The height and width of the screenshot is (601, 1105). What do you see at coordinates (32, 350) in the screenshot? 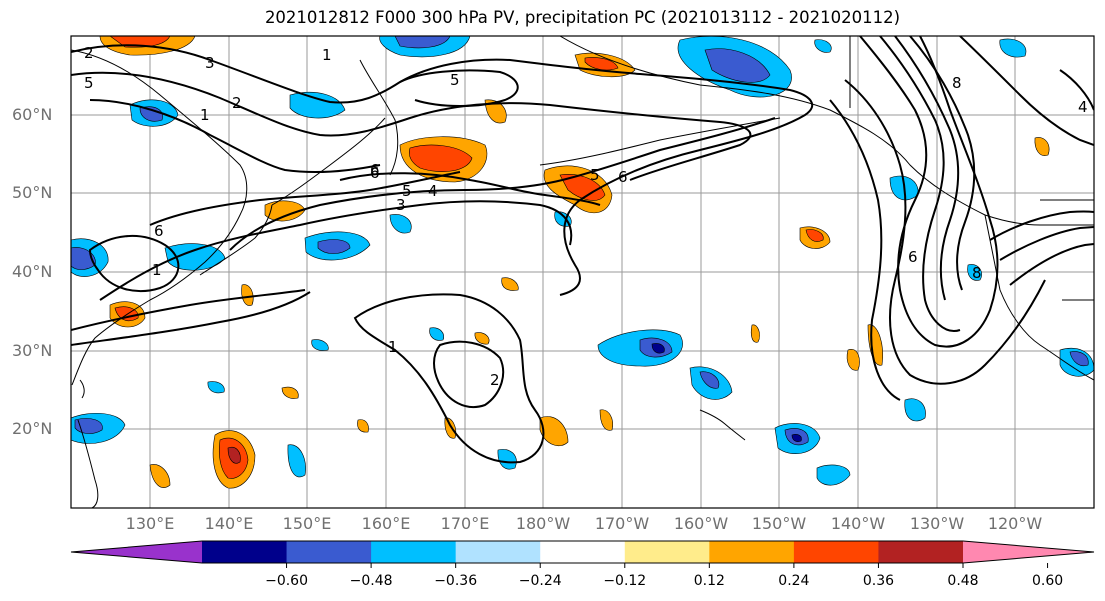
I see `lat-label-30n: 30°N` at bounding box center [32, 350].